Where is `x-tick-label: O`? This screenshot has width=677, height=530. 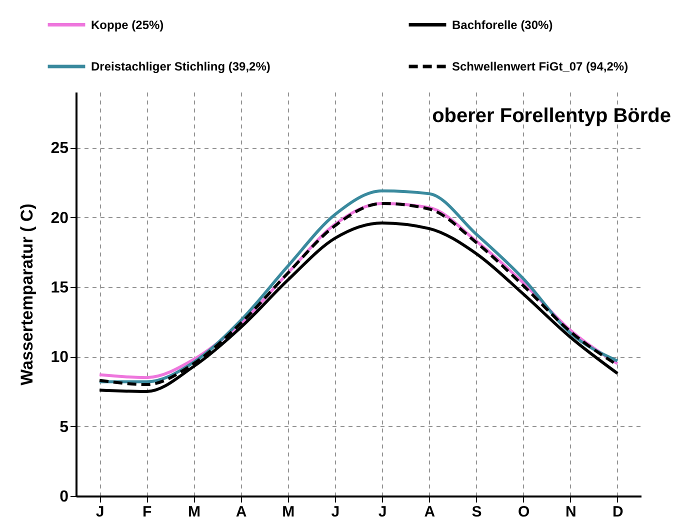 x-tick-label: O is located at coordinates (524, 512).